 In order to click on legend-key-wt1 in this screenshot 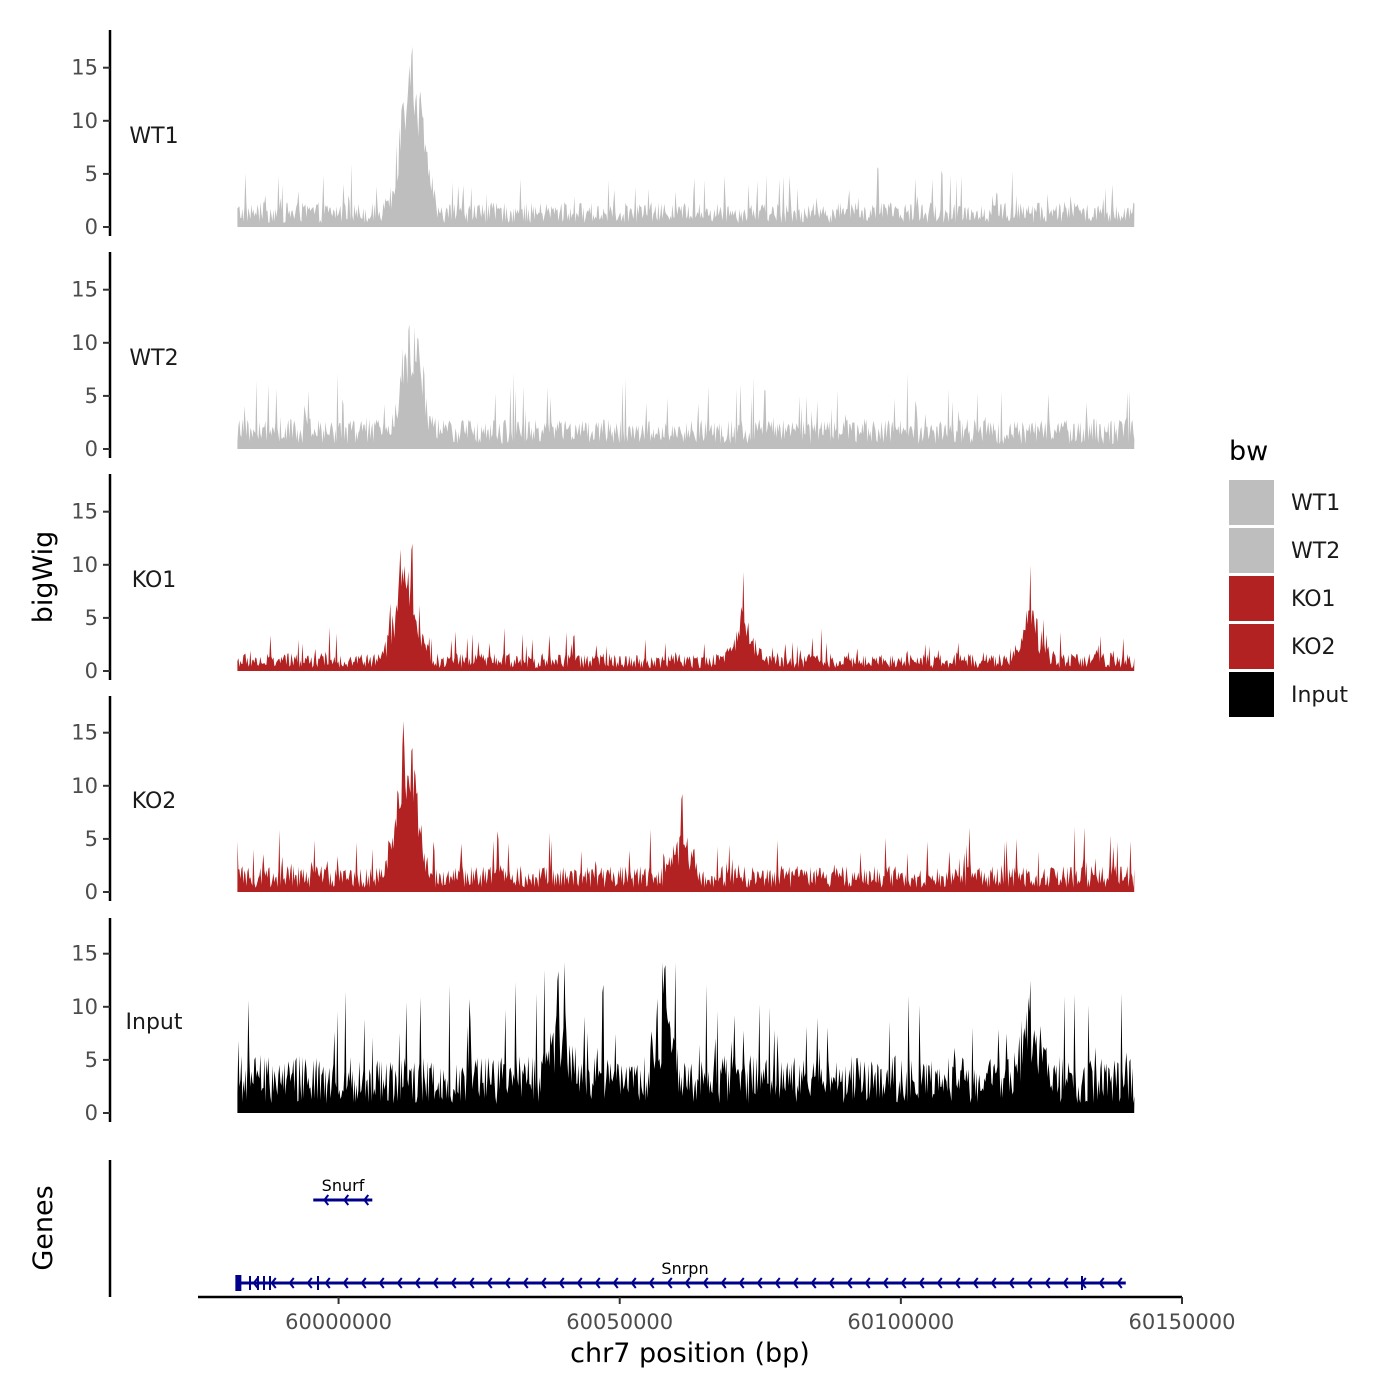, I will do `click(1251, 502)`.